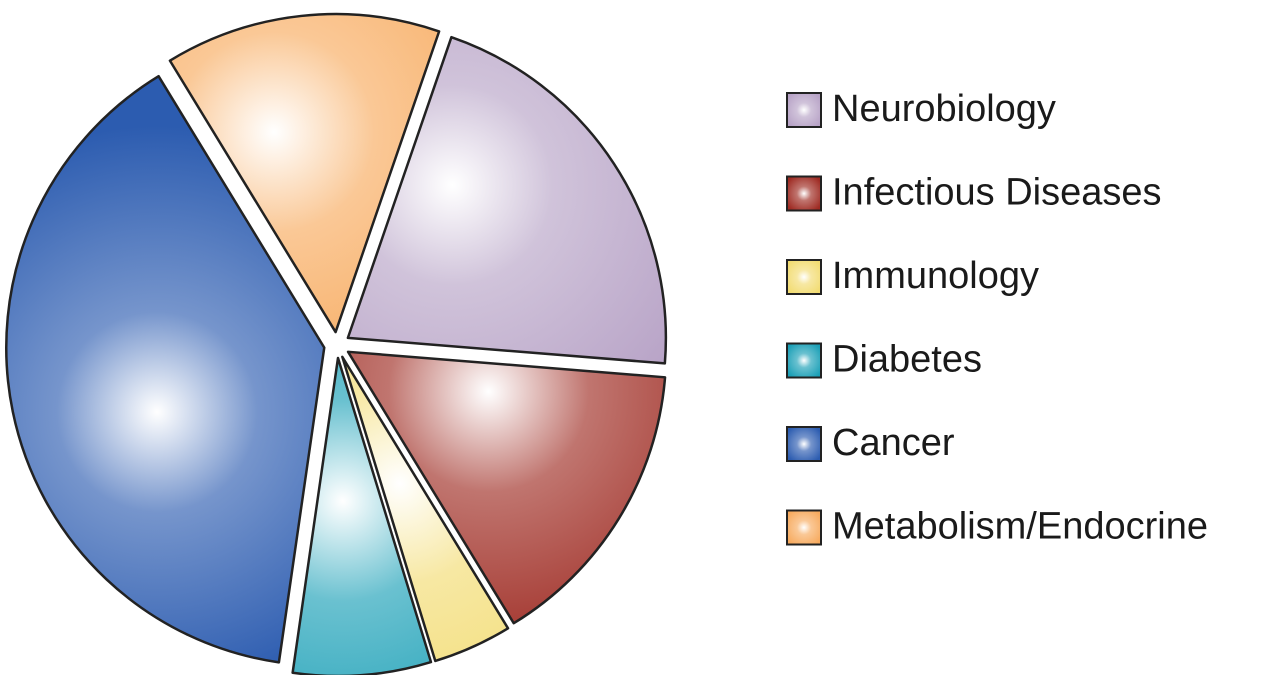 The height and width of the screenshot is (680, 1280). Describe the element at coordinates (893, 443) in the screenshot. I see `legend-label: Cancer` at that location.